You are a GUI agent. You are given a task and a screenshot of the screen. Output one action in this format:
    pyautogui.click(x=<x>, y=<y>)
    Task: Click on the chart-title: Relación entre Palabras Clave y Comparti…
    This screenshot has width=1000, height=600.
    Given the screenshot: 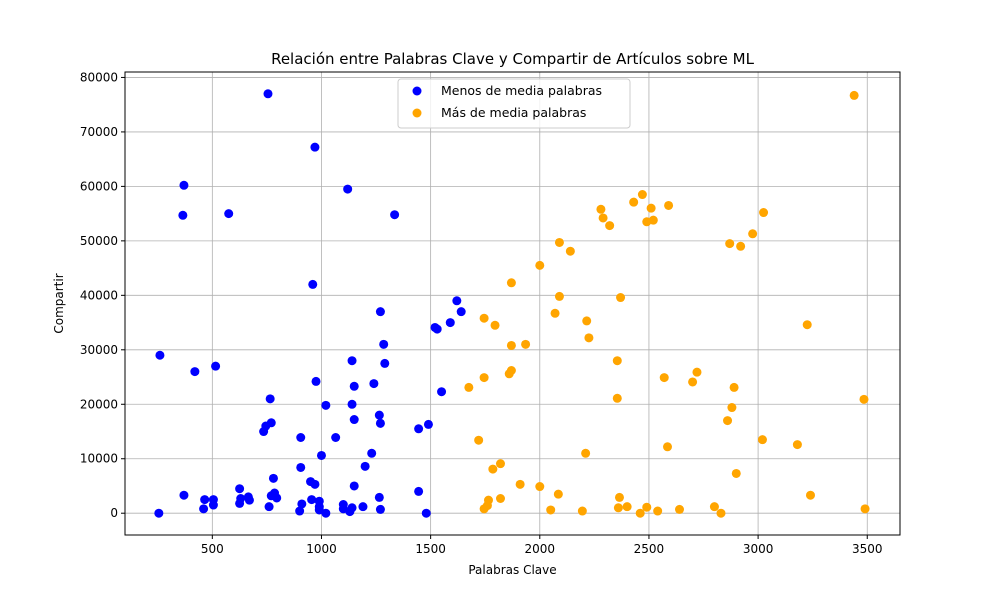 What is the action you would take?
    pyautogui.click(x=512, y=59)
    